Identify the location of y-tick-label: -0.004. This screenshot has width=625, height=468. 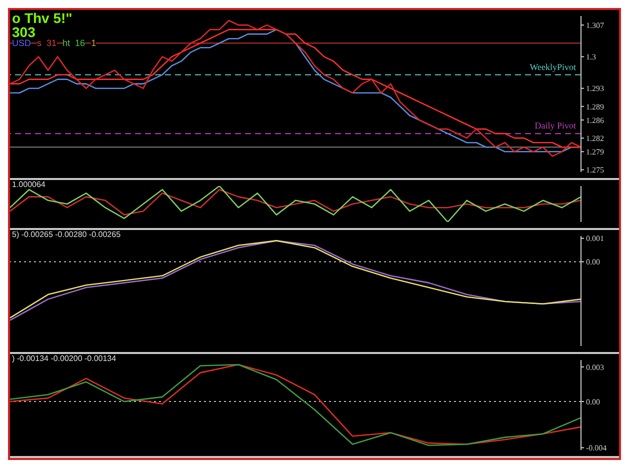
(596, 448).